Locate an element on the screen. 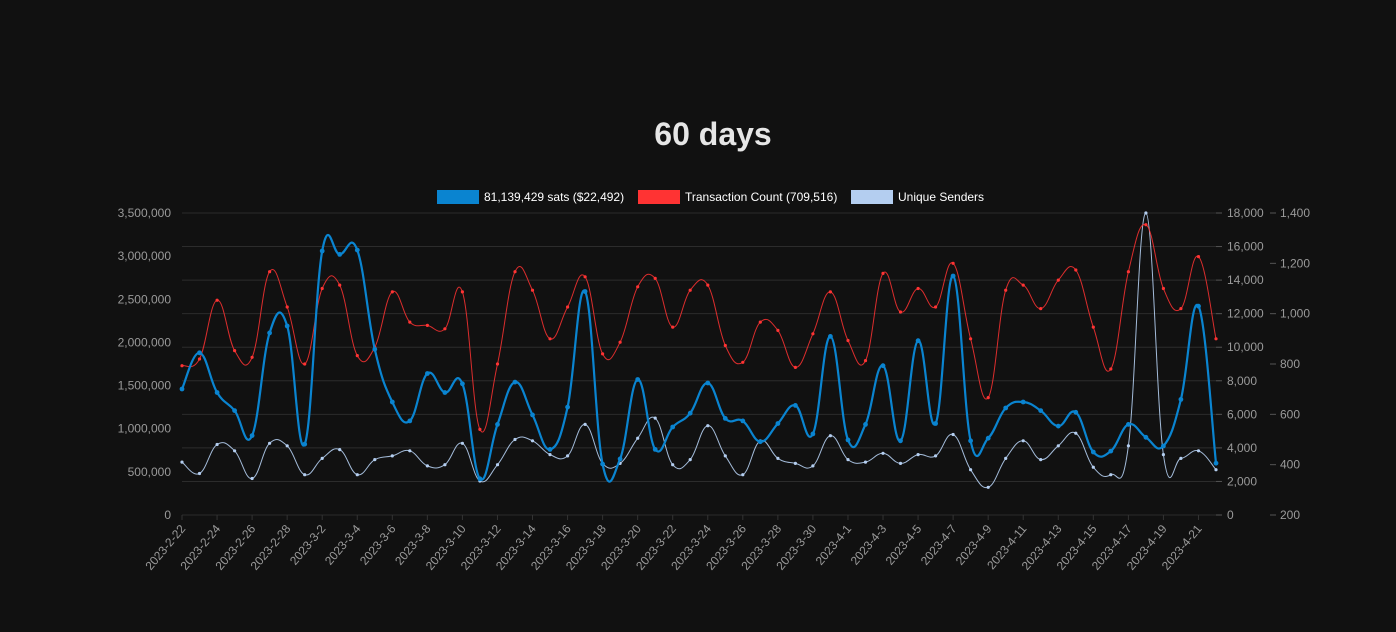 The height and width of the screenshot is (632, 1396). legend-label-unique-senders: Unique Senders is located at coordinates (941, 197).